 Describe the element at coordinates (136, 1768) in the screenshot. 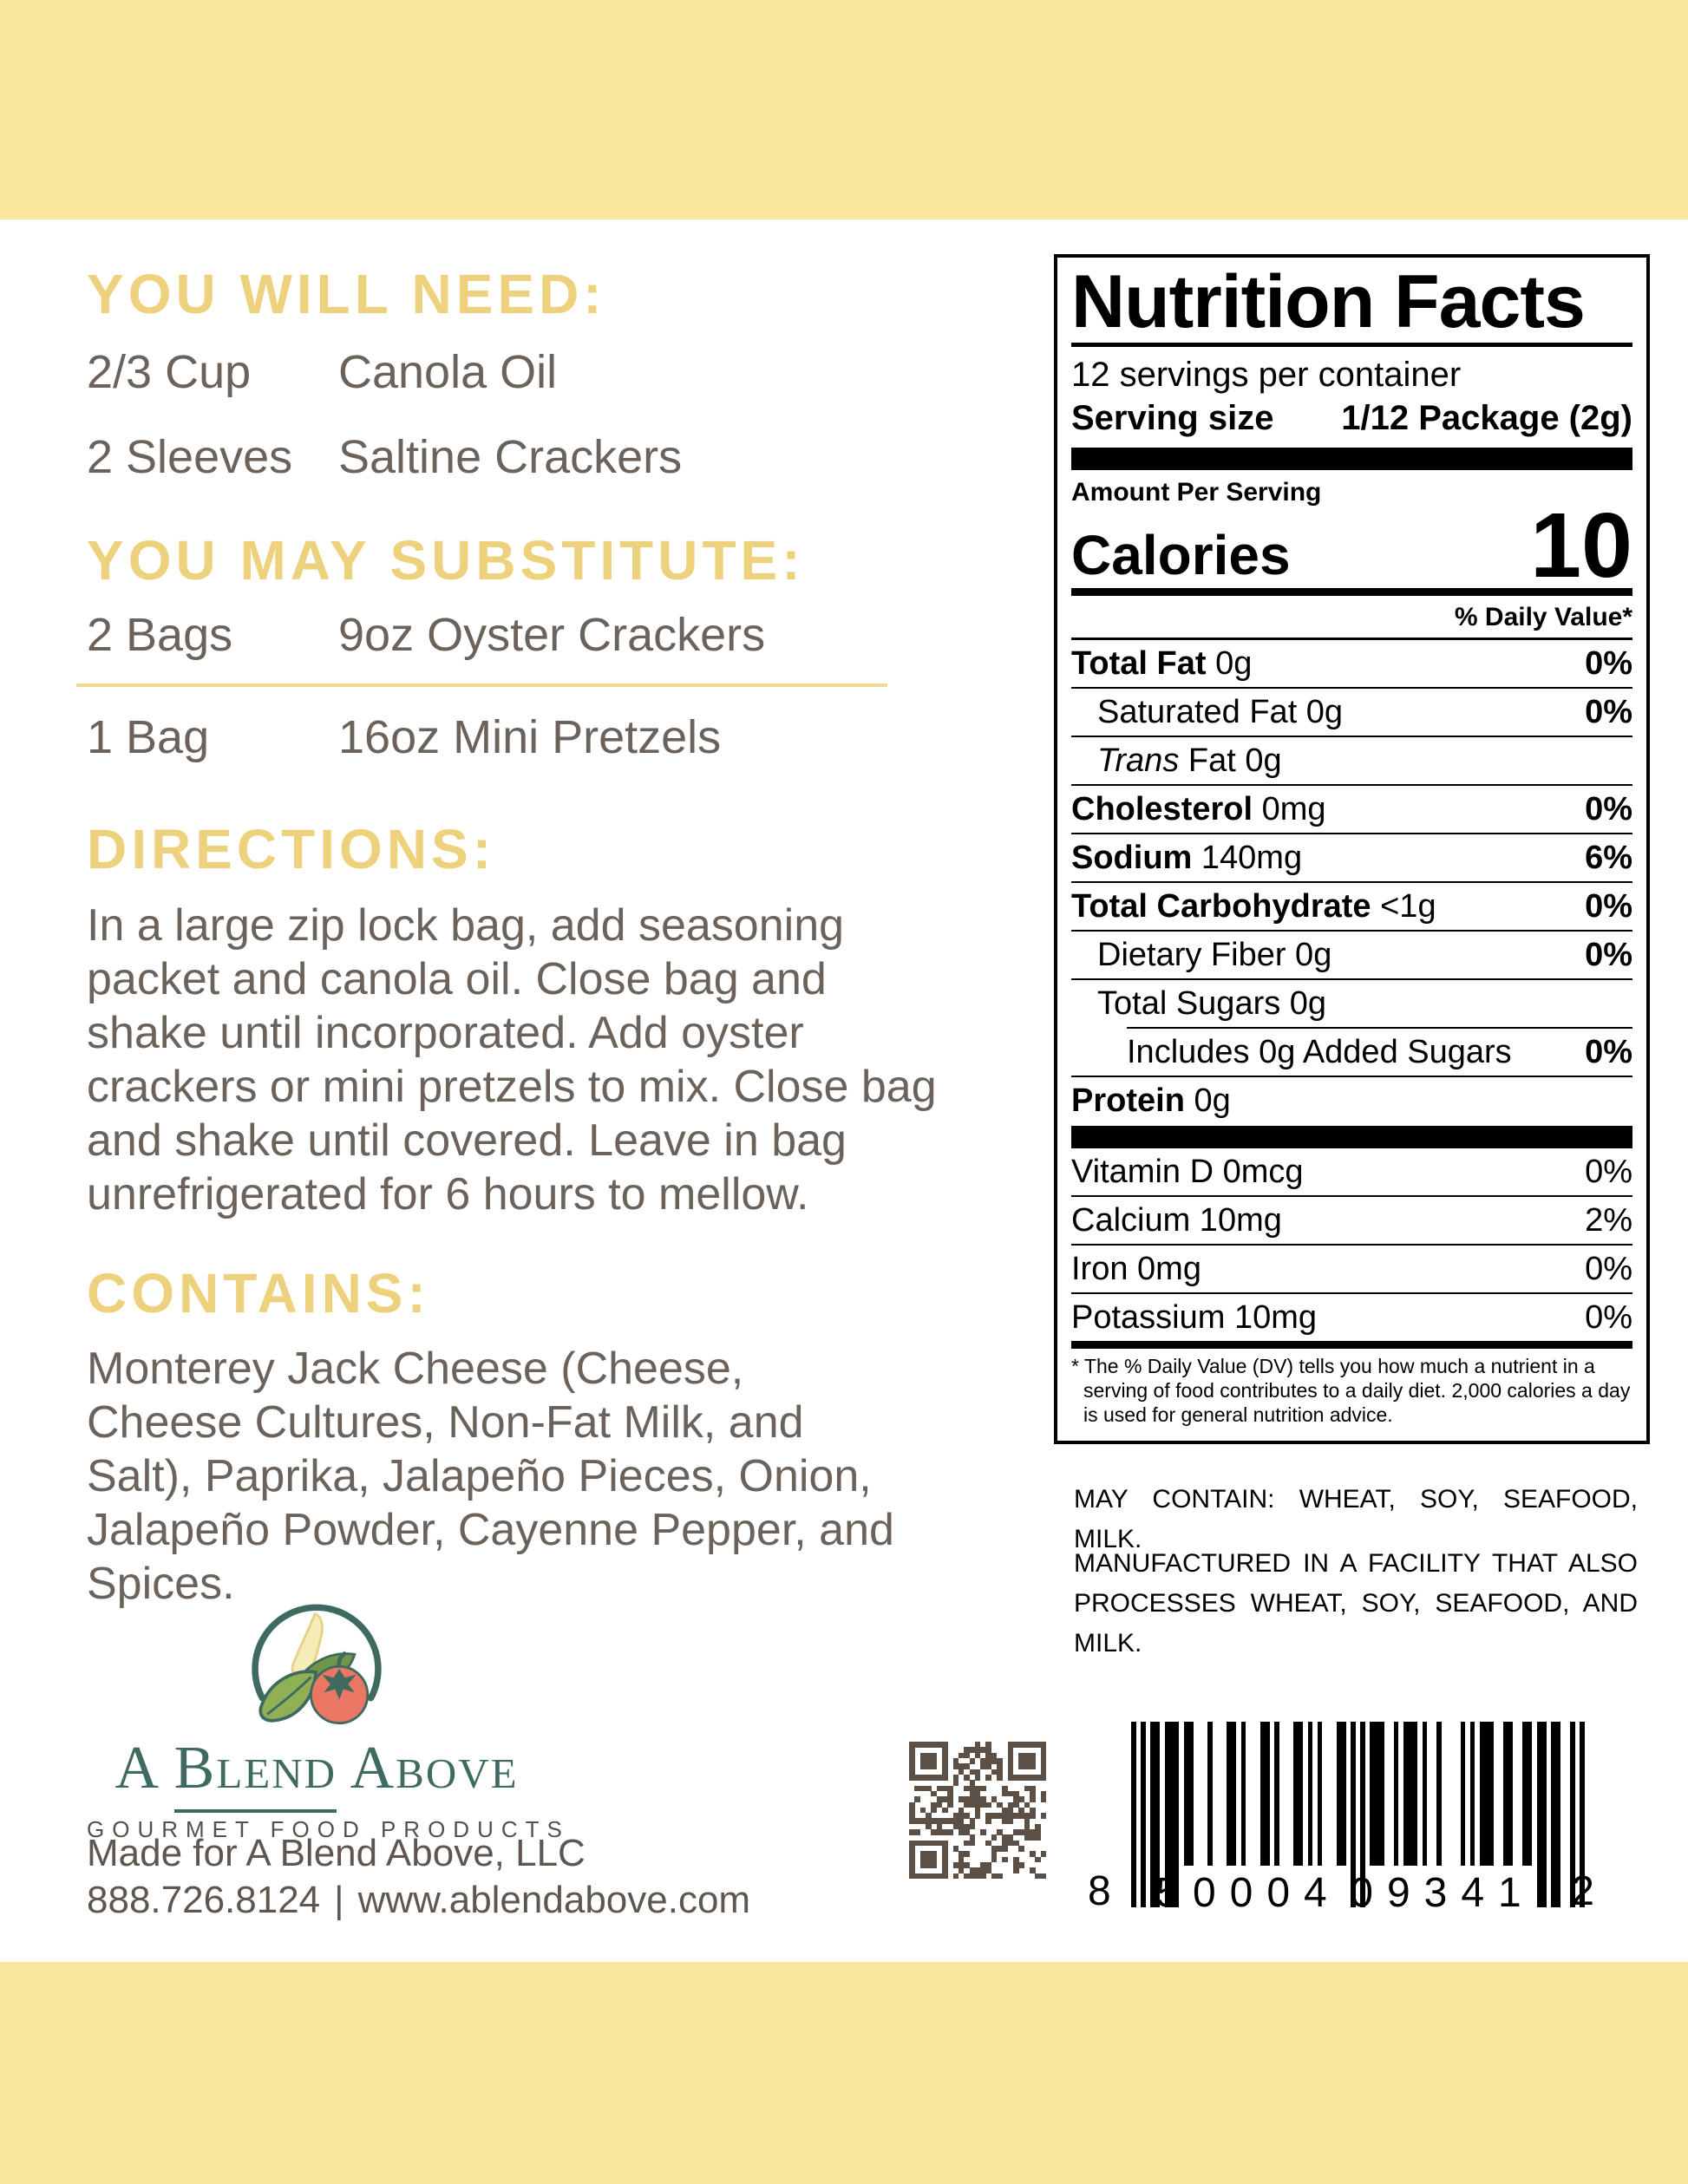

I see `brand-word-a: A` at that location.